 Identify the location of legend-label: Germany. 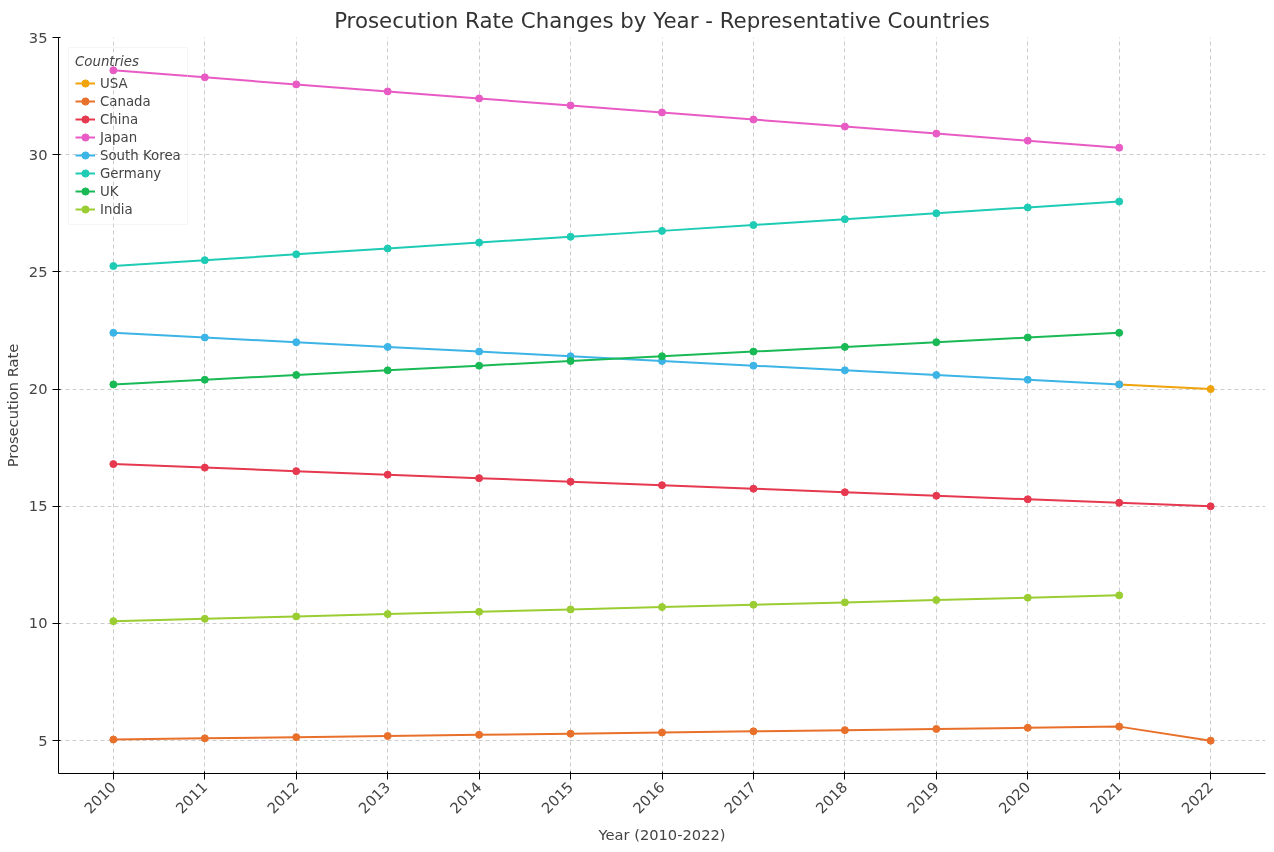
(131, 173).